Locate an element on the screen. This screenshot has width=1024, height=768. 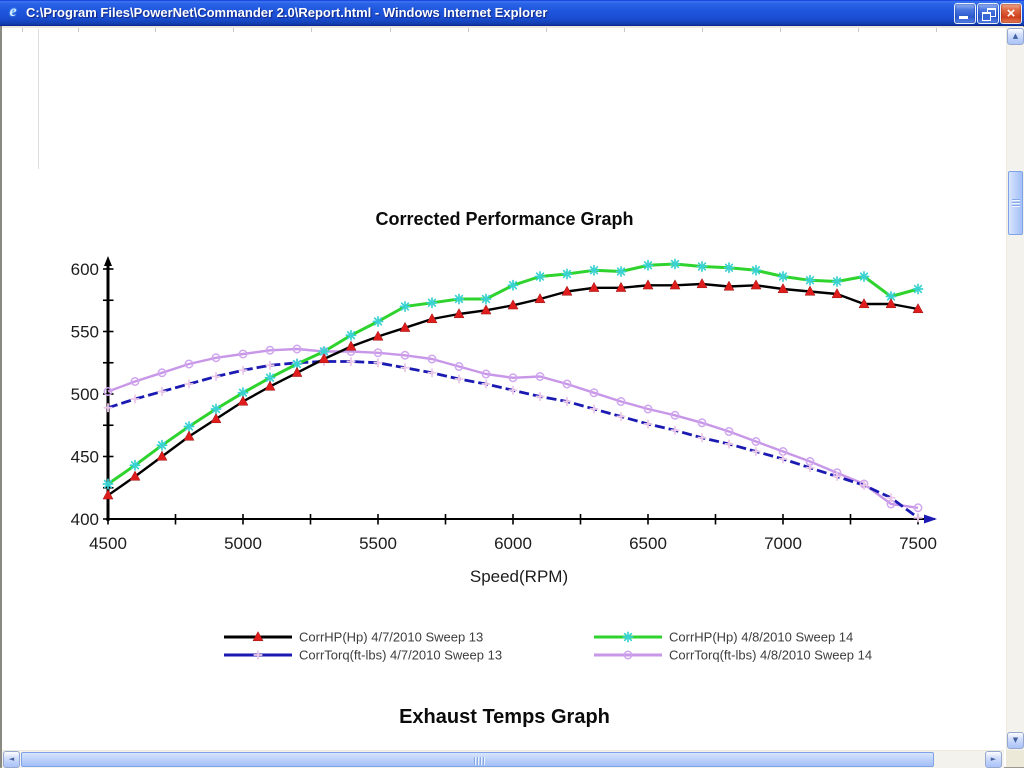
svg-text: CorrHP(Hp) 4/7/2010 Sweep 13 is located at coordinates (391, 637).